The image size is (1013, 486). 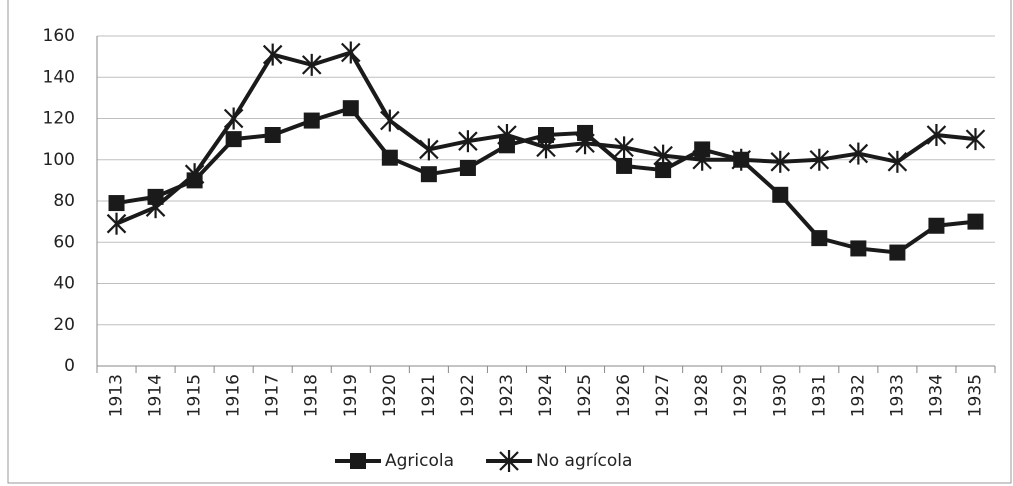 What do you see at coordinates (858, 395) in the screenshot?
I see `x-tick-label: 1932` at bounding box center [858, 395].